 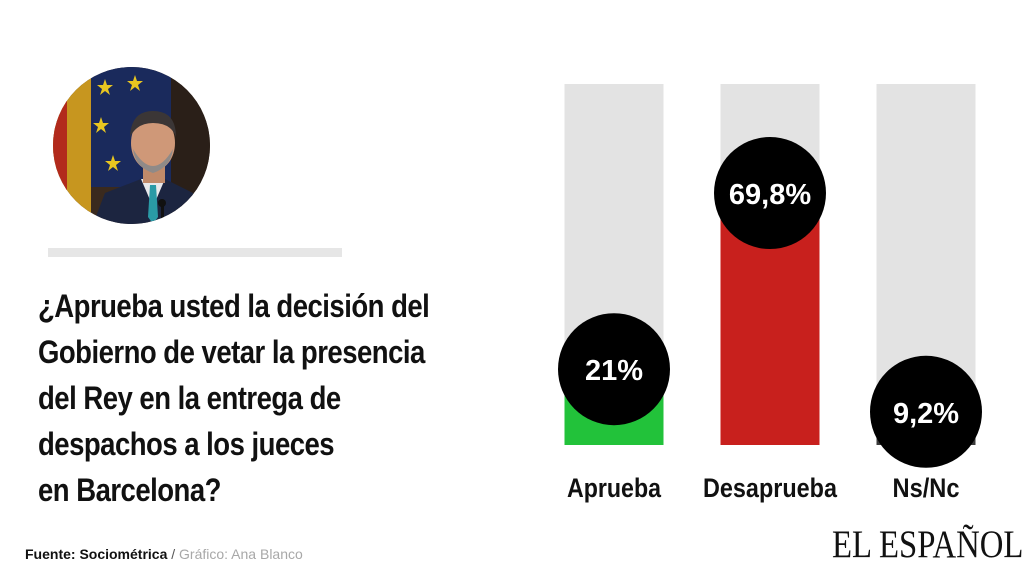 What do you see at coordinates (926, 488) in the screenshot?
I see `category-label: Ns/Nc` at bounding box center [926, 488].